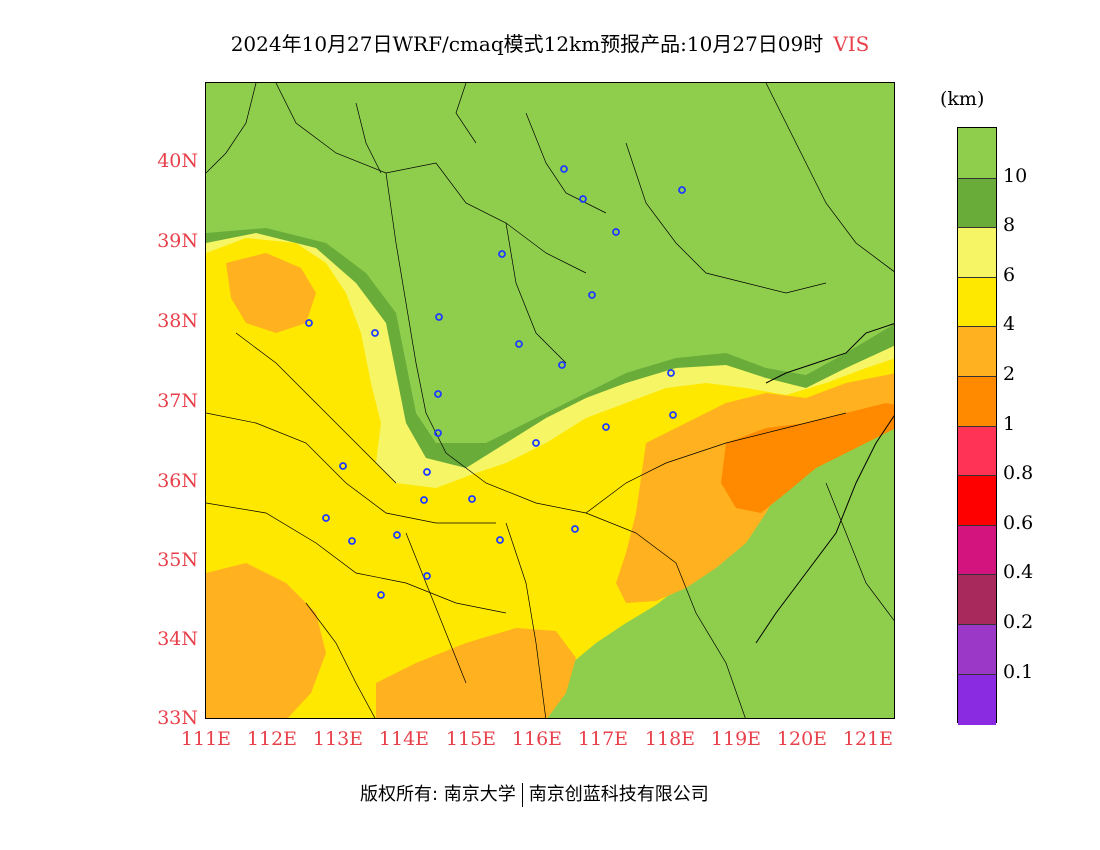 The width and height of the screenshot is (1100, 850). What do you see at coordinates (1018, 572) in the screenshot?
I see `legend-label: 0.4` at bounding box center [1018, 572].